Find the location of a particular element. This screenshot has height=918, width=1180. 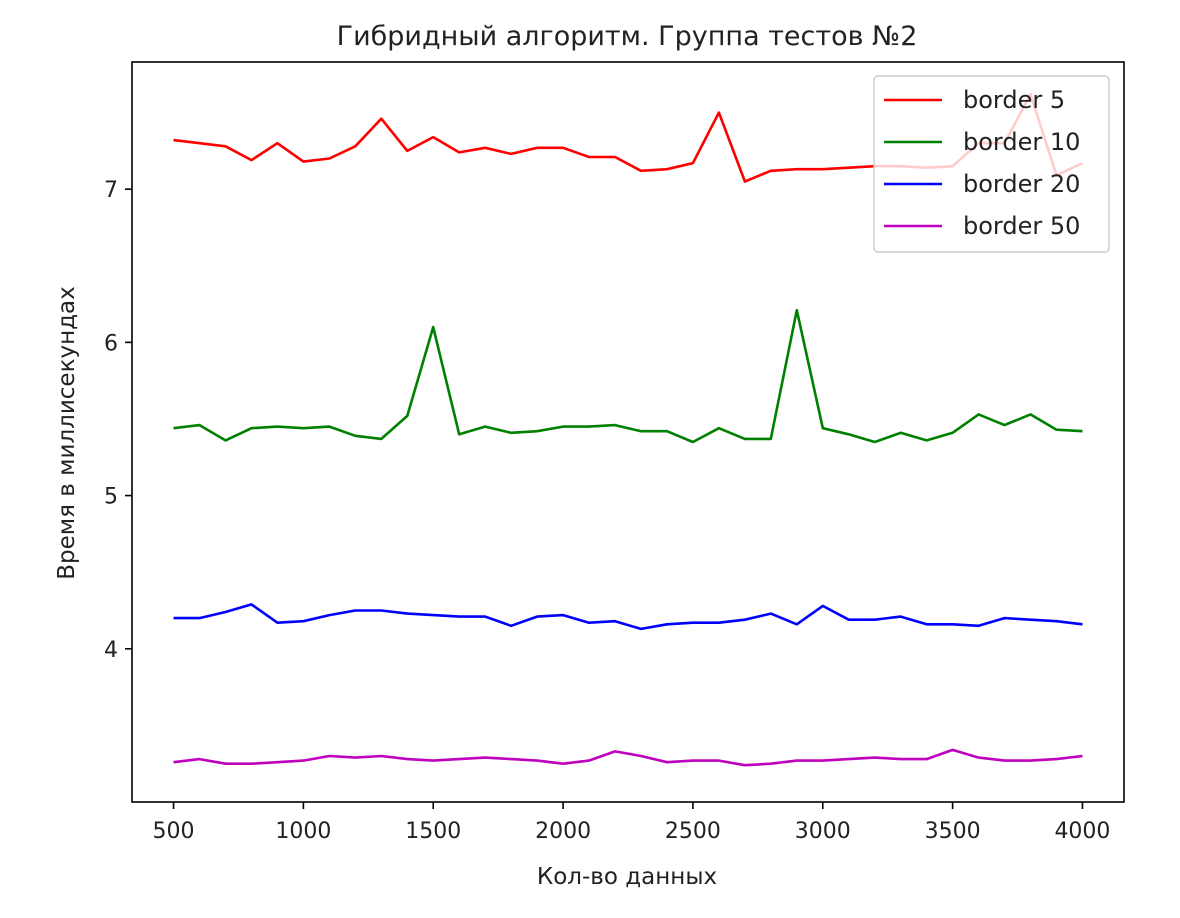

y-tick-label: 7 is located at coordinates (111, 190).